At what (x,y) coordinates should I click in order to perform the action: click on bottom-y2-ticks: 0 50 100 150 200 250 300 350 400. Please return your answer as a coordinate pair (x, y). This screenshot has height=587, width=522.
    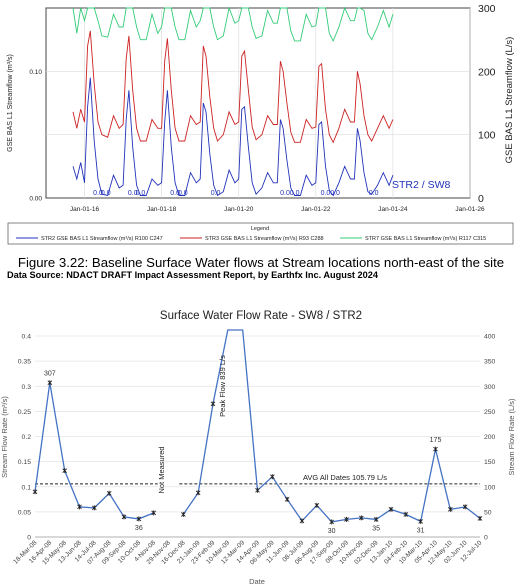
    Looking at the image, I should click on (490, 438).